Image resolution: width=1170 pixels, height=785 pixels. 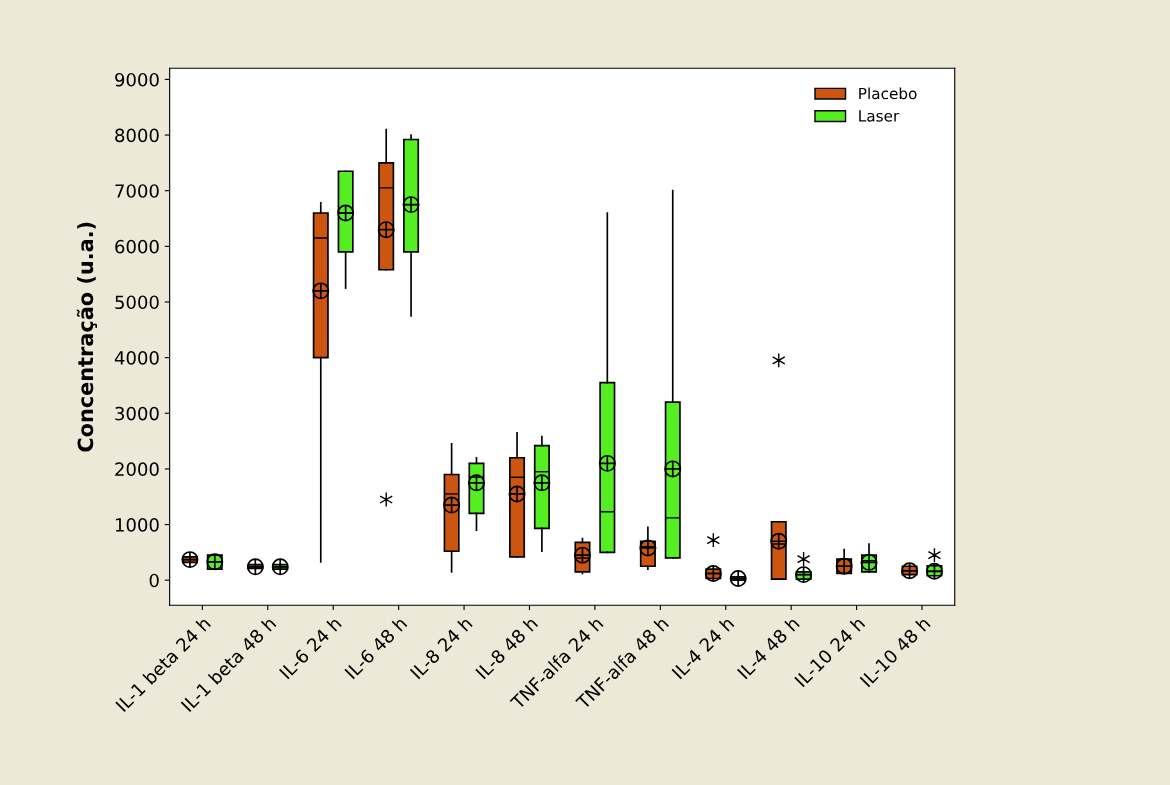 I want to click on y-axis-title: Concentração (u.a.), so click(x=87, y=337).